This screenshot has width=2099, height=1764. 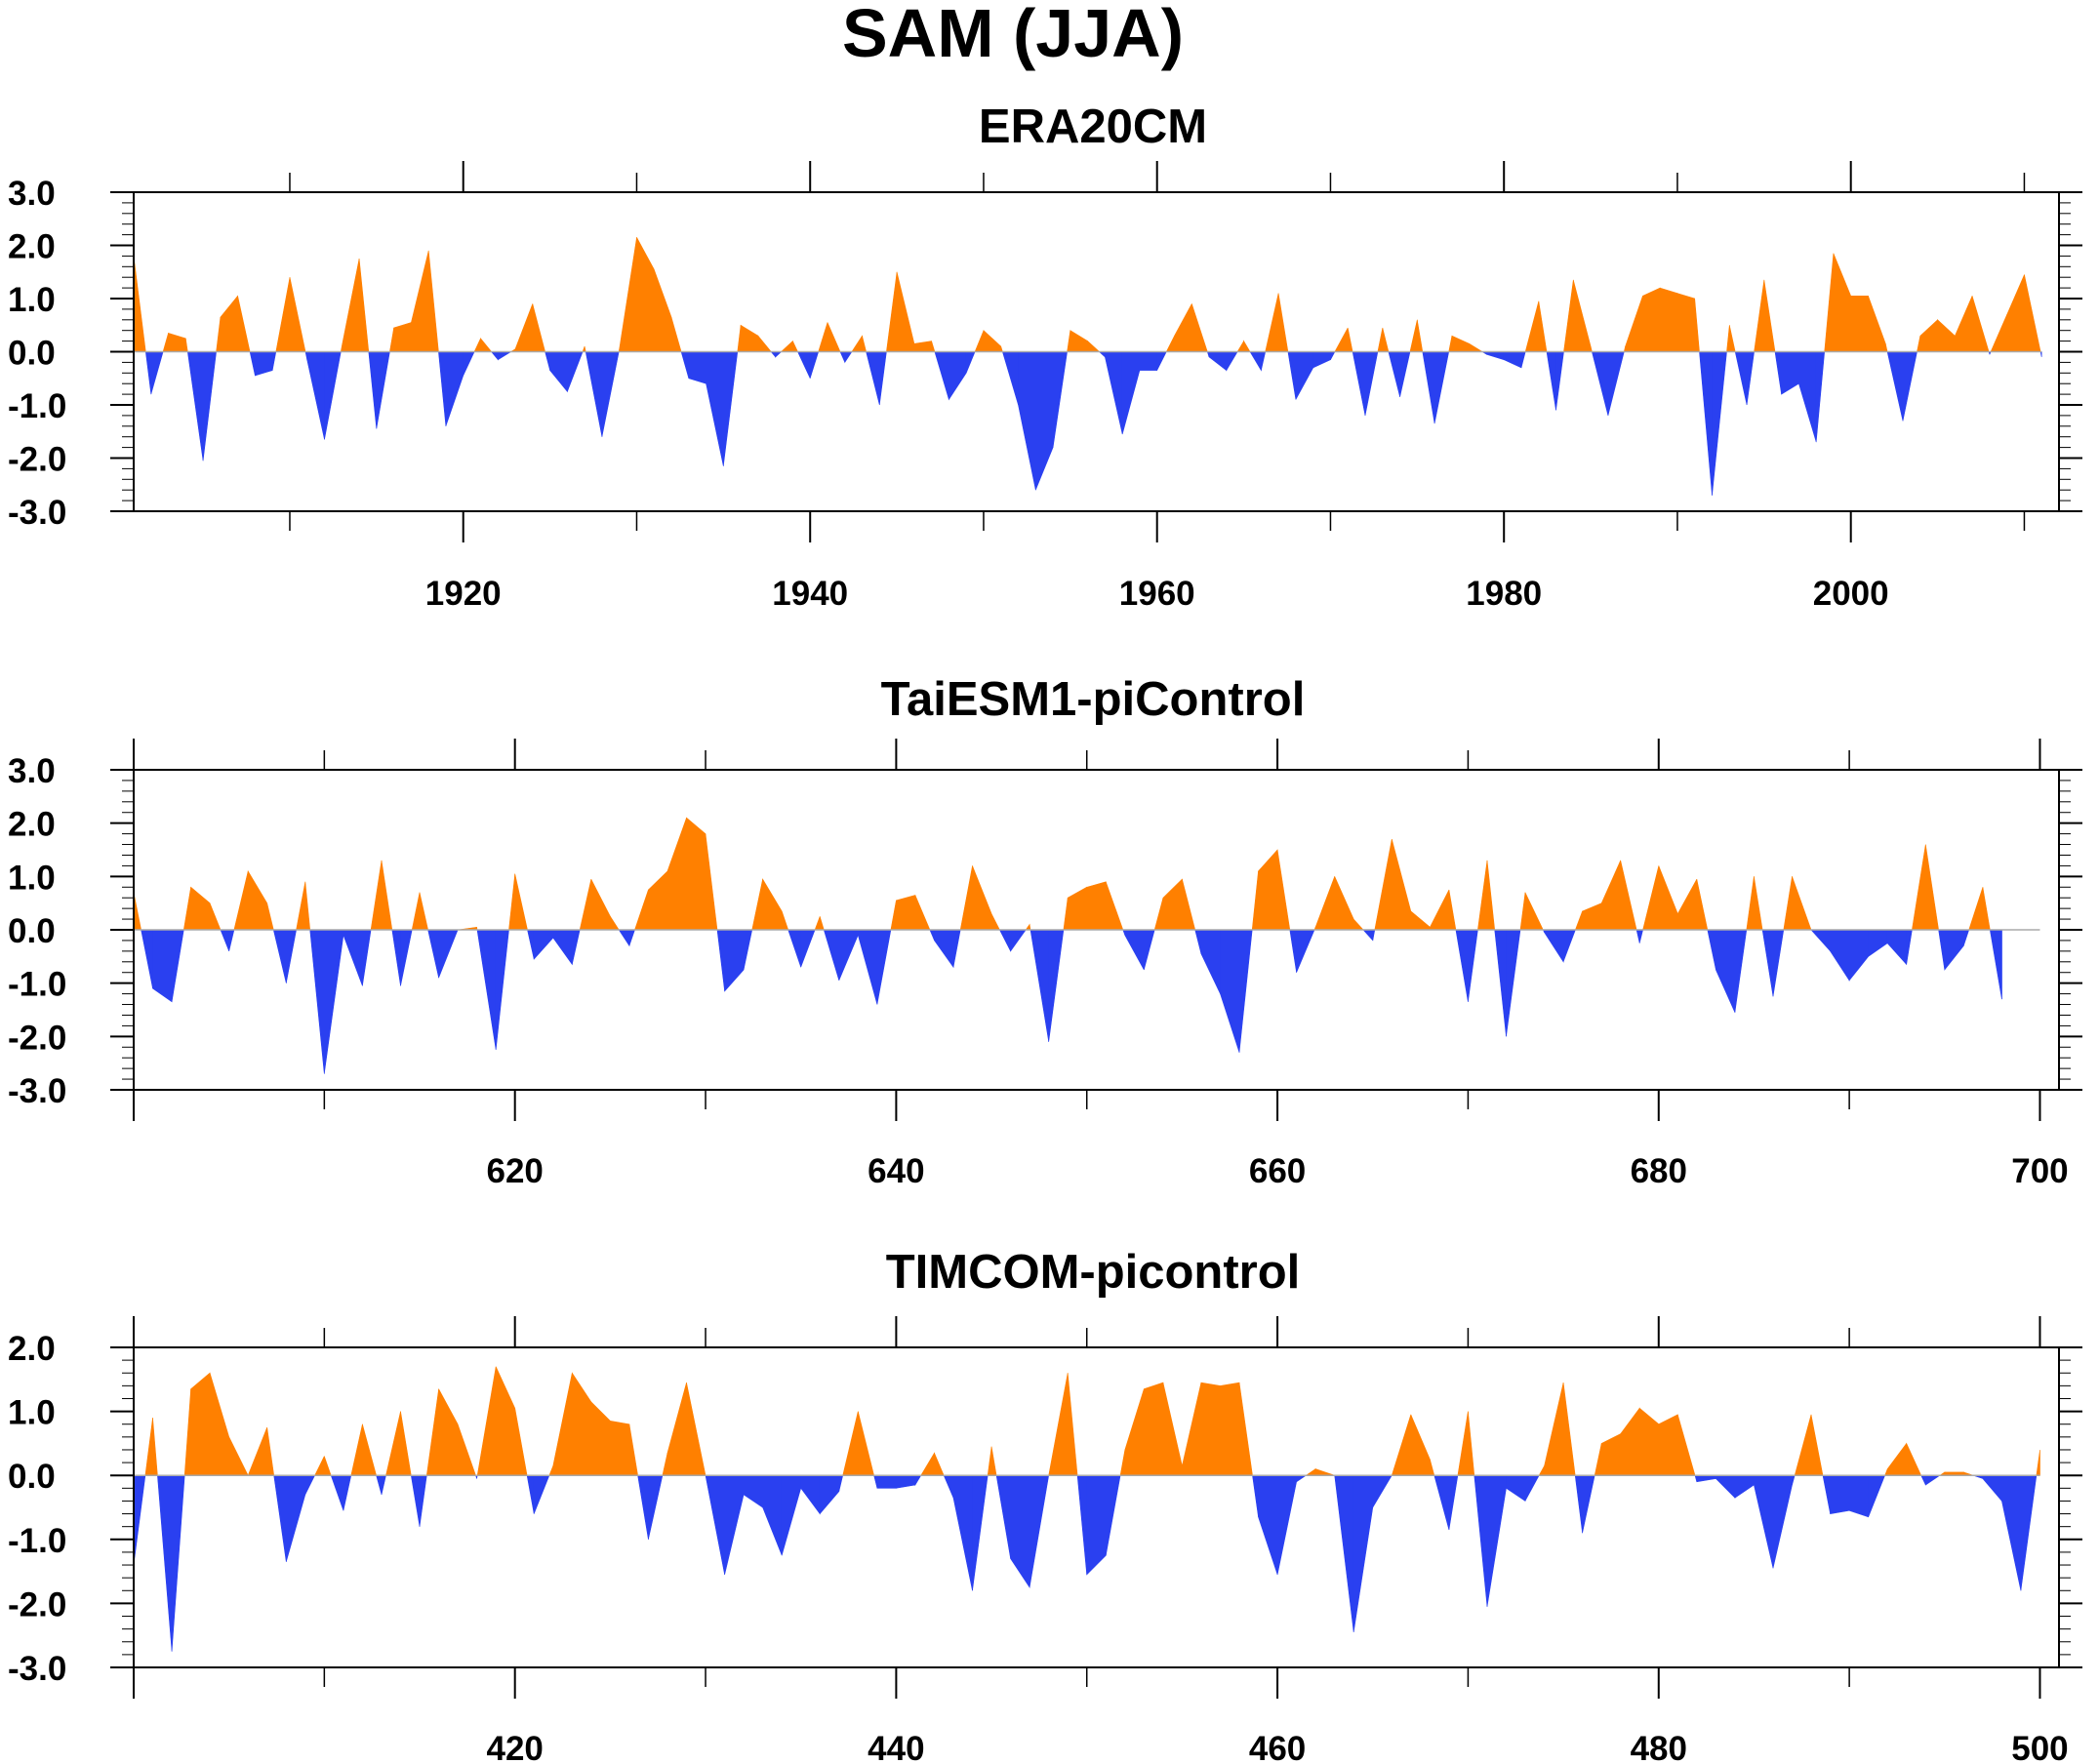 What do you see at coordinates (32, 825) in the screenshot?
I see `y-tick-label: 2.0` at bounding box center [32, 825].